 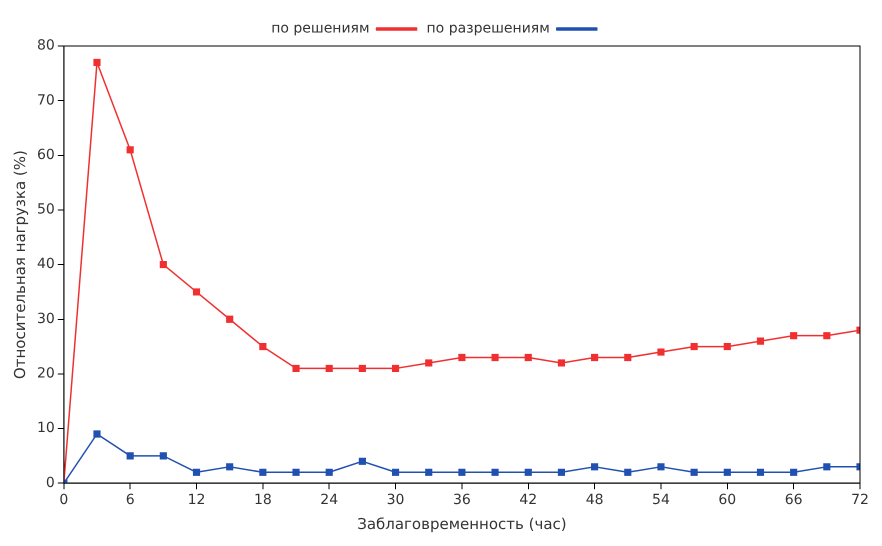 I want to click on x-tick-label: 0, so click(x=63, y=500).